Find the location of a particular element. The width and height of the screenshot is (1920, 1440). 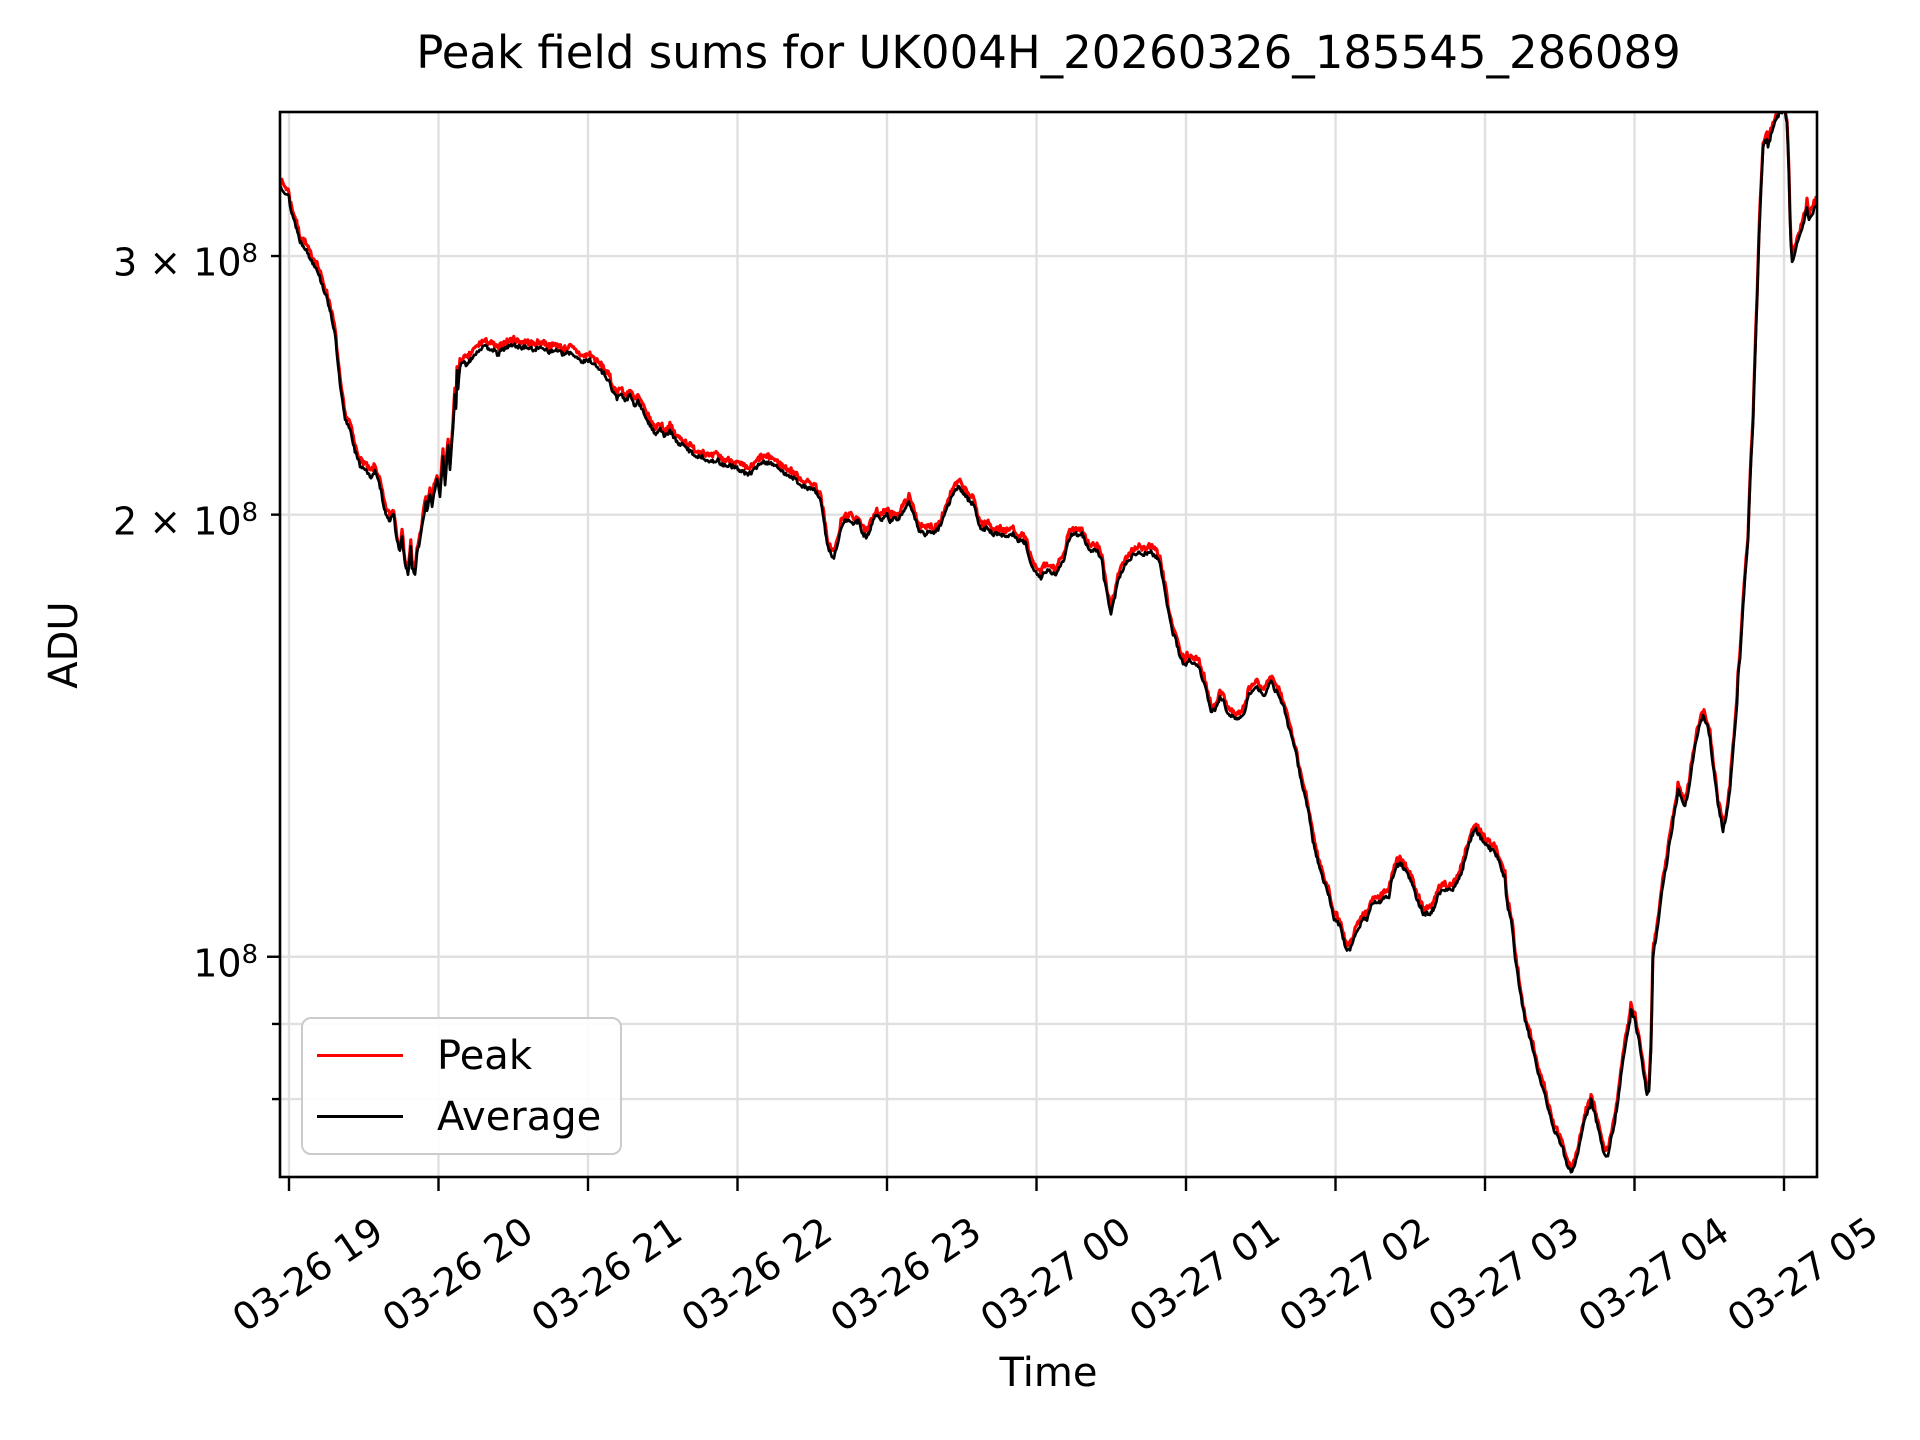

y-tick-label: 2 × 108 is located at coordinates (185, 520).